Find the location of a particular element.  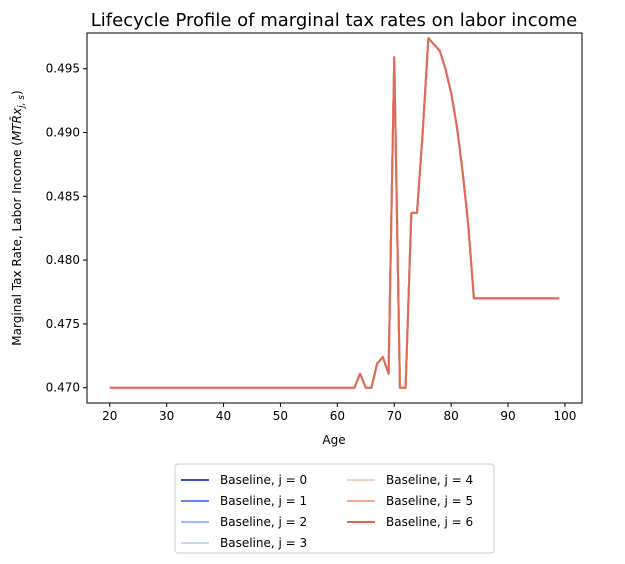

y-tick-label: 0.475 is located at coordinates (63, 324).